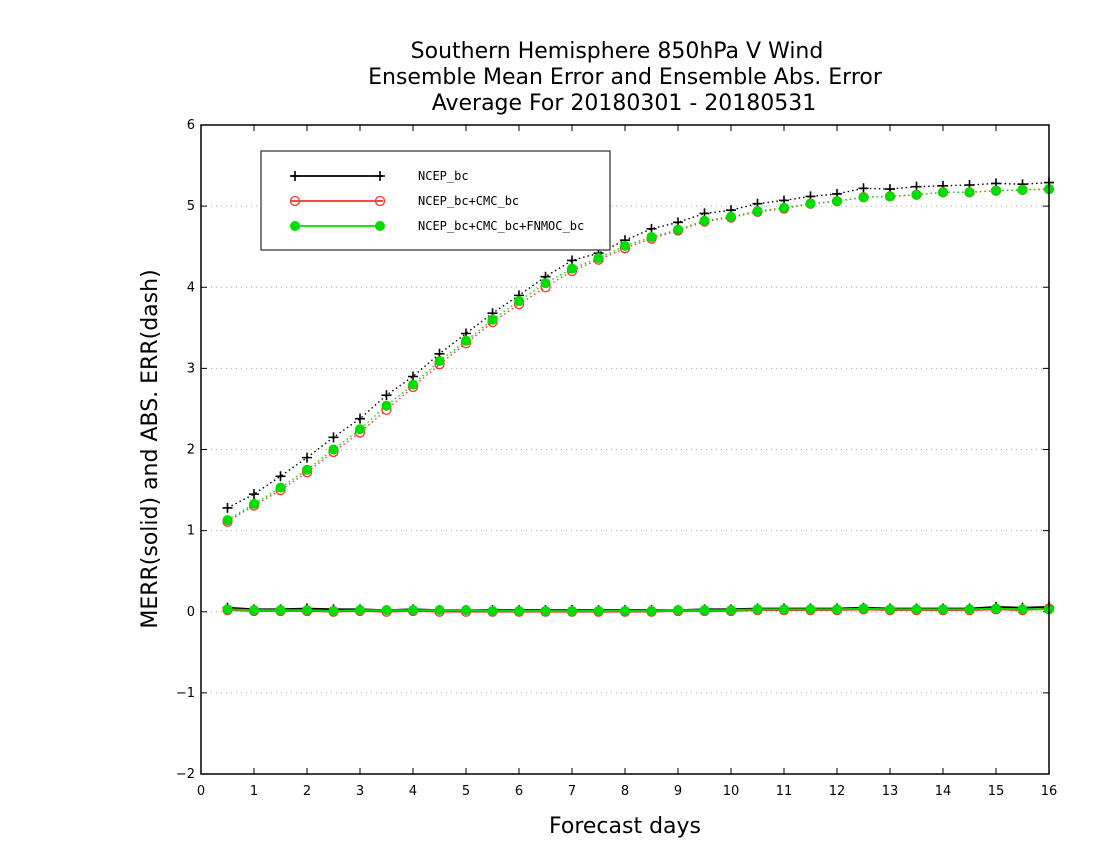 The height and width of the screenshot is (850, 1100). Describe the element at coordinates (185, 693) in the screenshot. I see `y-tick-label: −1` at that location.